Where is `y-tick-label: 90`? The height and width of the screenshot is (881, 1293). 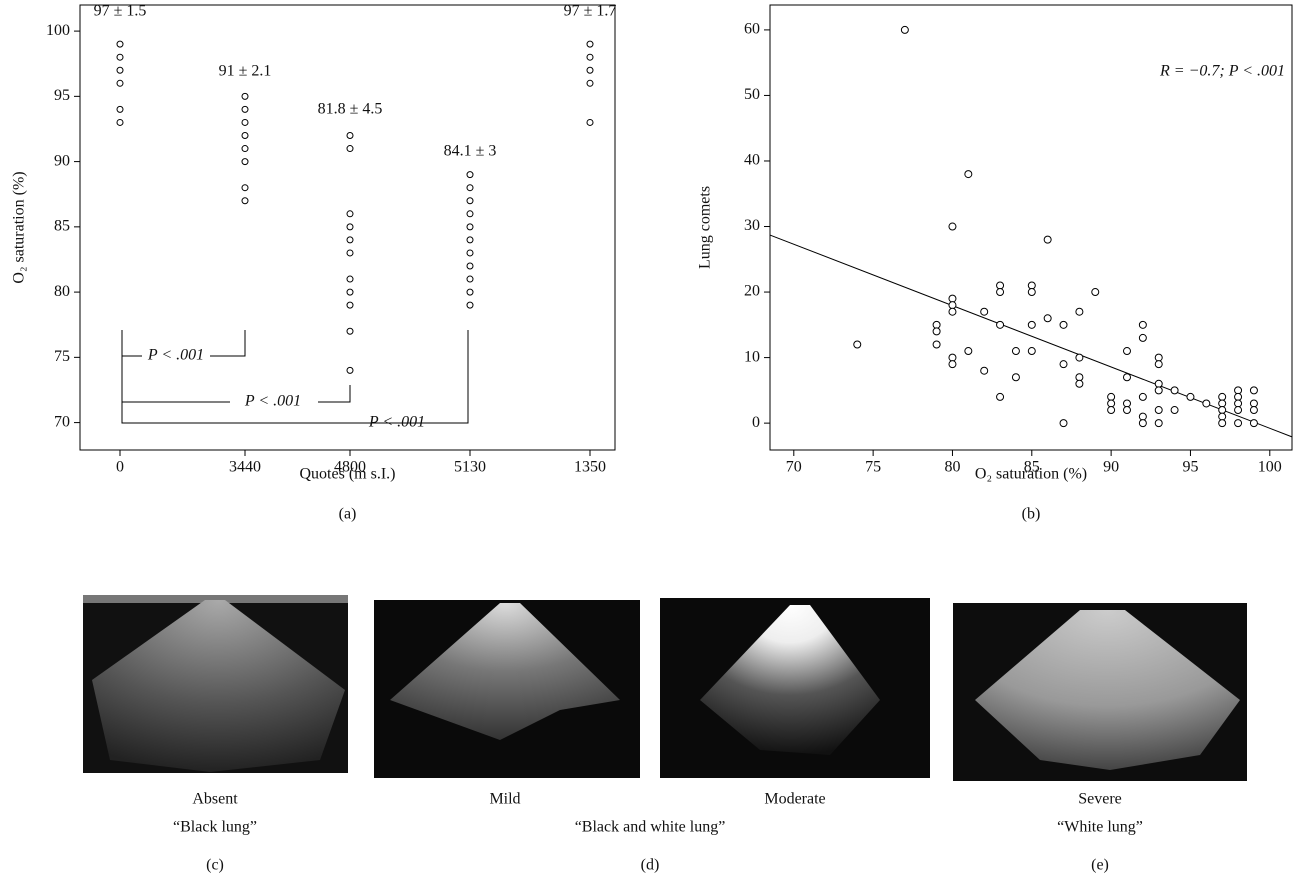
y-tick-label: 90 is located at coordinates (62, 160).